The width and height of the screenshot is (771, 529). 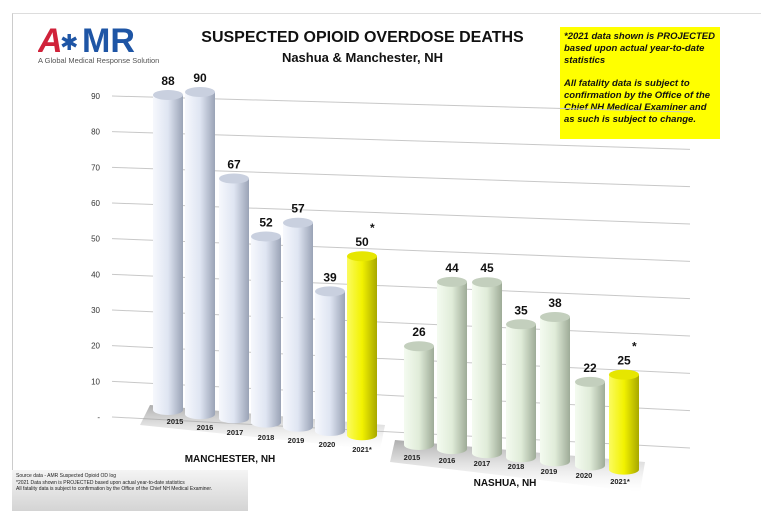 What do you see at coordinates (521, 393) in the screenshot?
I see `bar-nashua-2018` at bounding box center [521, 393].